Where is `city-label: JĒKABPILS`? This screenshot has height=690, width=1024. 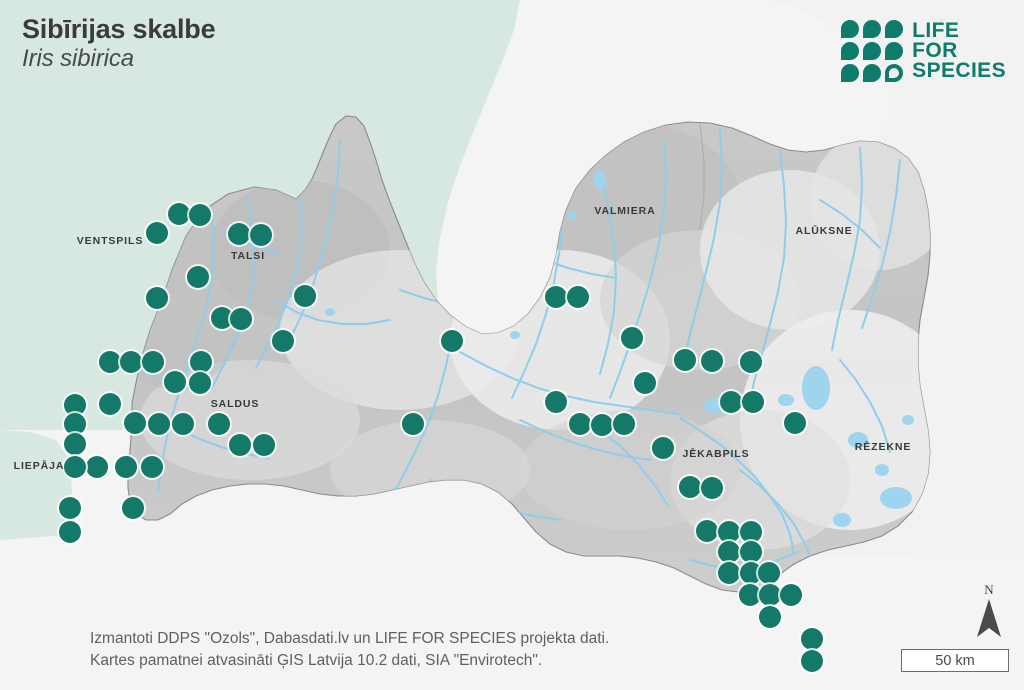
city-label: JĒKABPILS is located at coordinates (716, 454).